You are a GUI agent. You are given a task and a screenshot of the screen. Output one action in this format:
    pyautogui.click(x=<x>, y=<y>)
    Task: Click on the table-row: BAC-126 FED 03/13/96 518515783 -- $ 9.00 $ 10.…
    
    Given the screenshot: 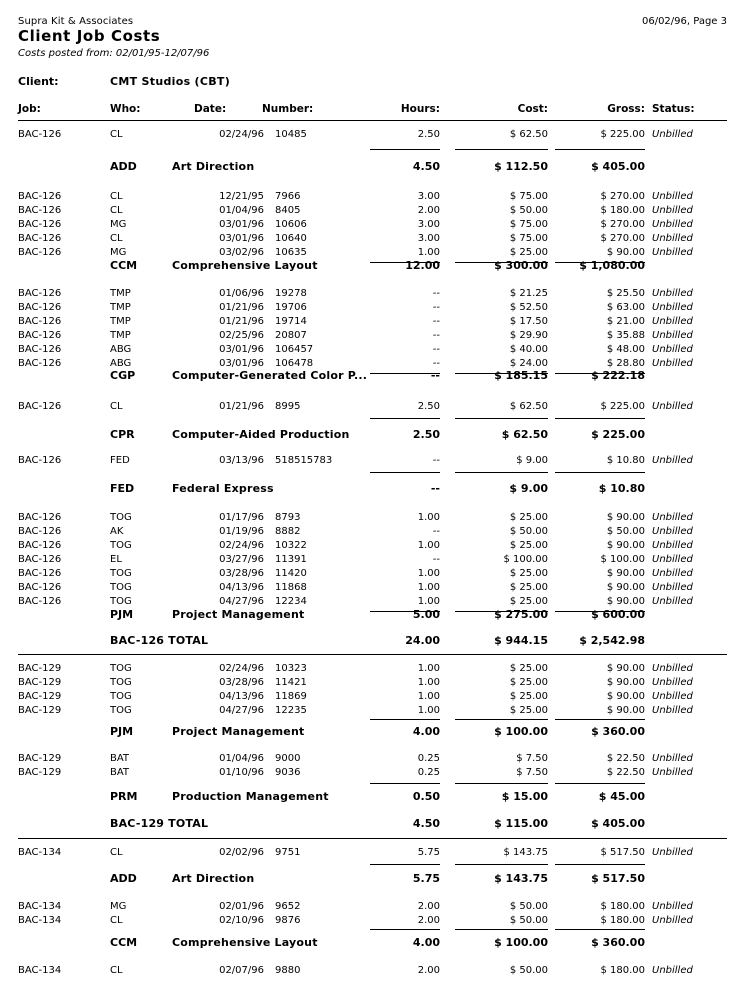 What is the action you would take?
    pyautogui.click(x=371, y=462)
    